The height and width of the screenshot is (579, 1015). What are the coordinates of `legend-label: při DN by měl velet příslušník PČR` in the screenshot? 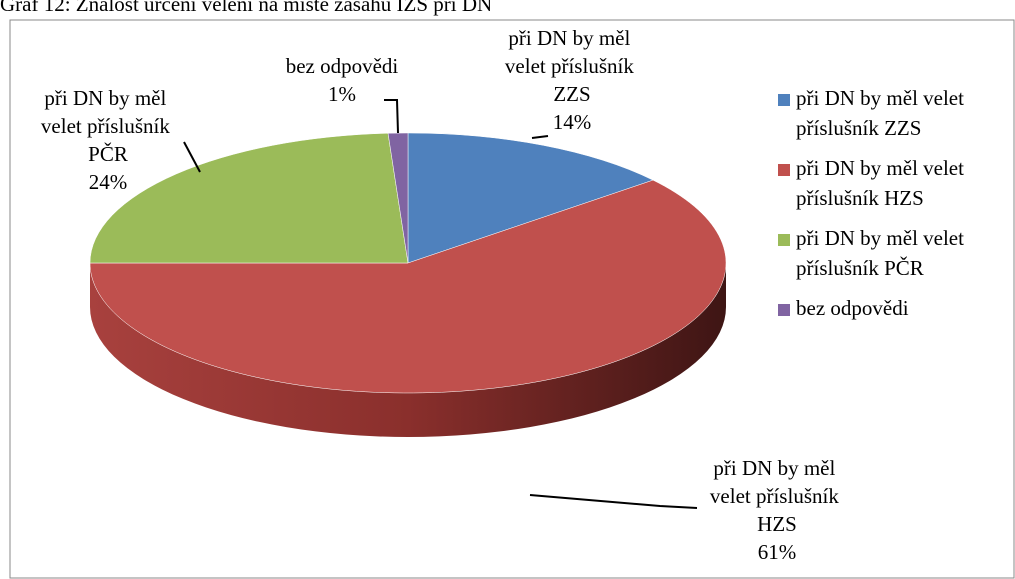 It's located at (882, 253).